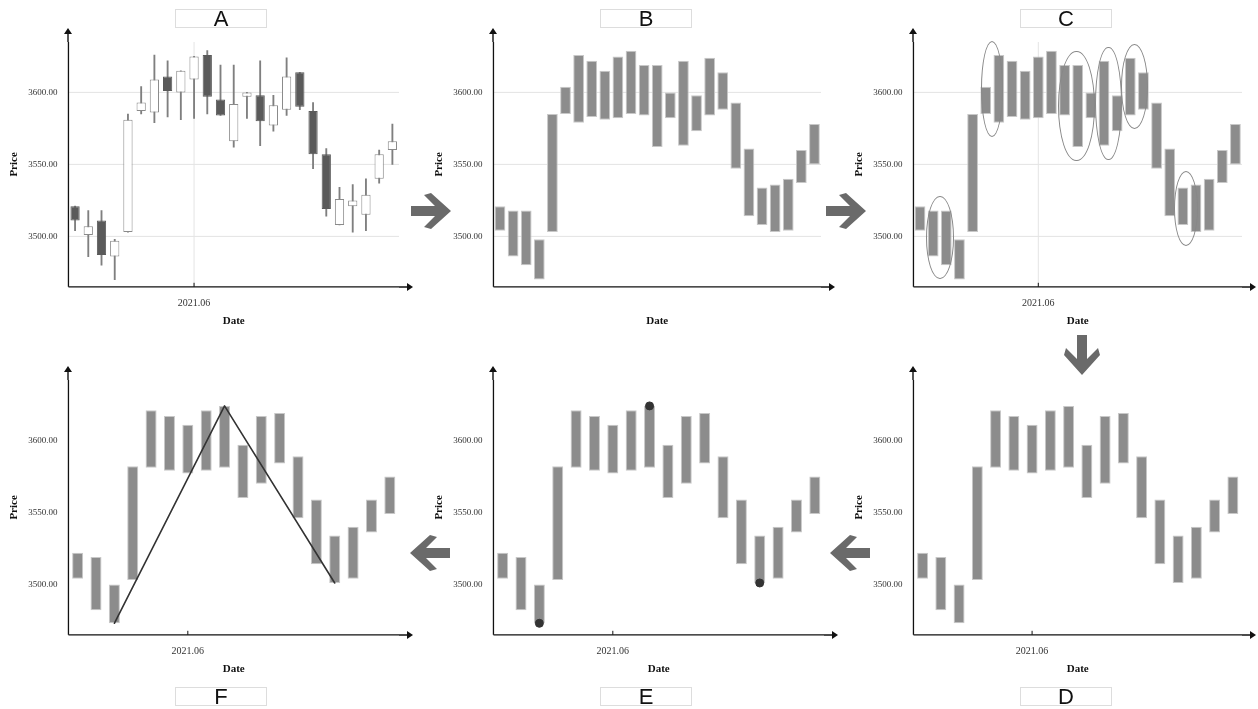 The height and width of the screenshot is (709, 1258). Describe the element at coordinates (1066, 18) in the screenshot. I see `chart-title: C` at that location.